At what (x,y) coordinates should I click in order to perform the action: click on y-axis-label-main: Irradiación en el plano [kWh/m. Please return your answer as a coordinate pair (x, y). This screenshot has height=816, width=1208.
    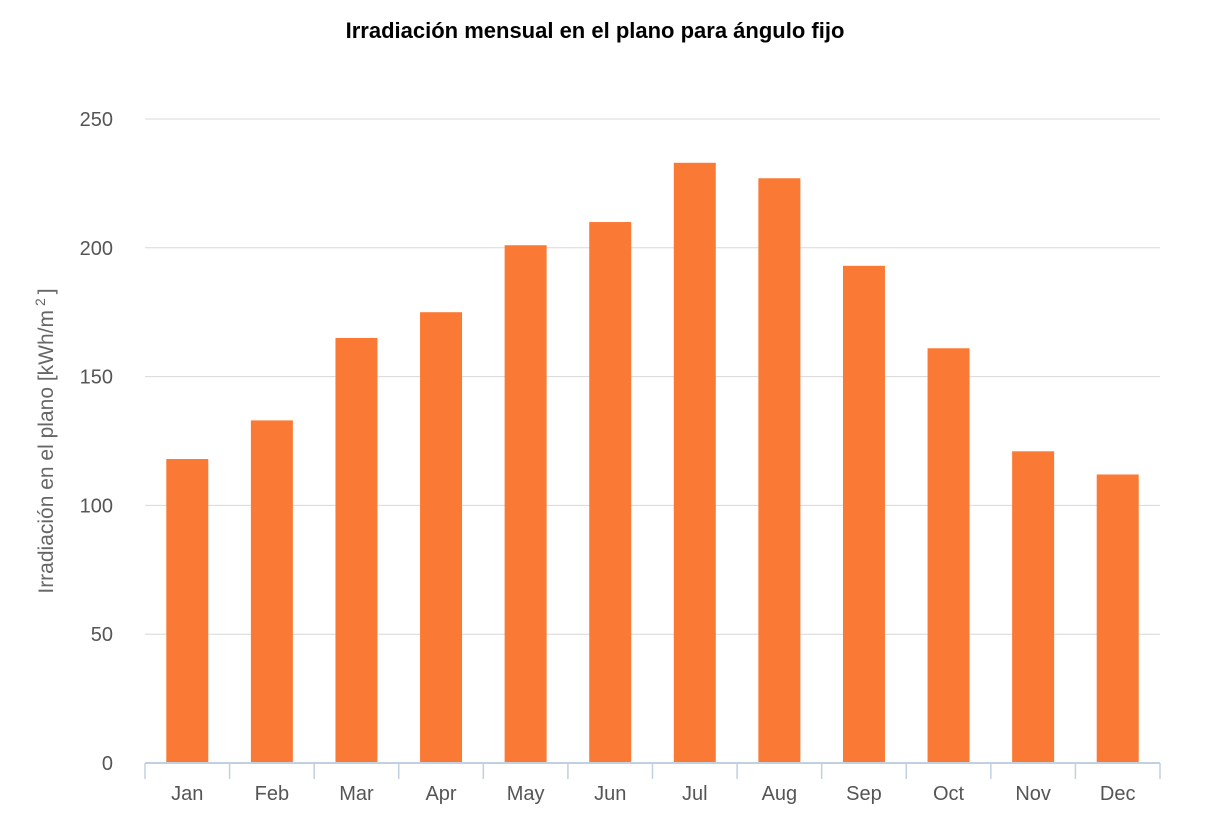
    Looking at the image, I should click on (46, 452).